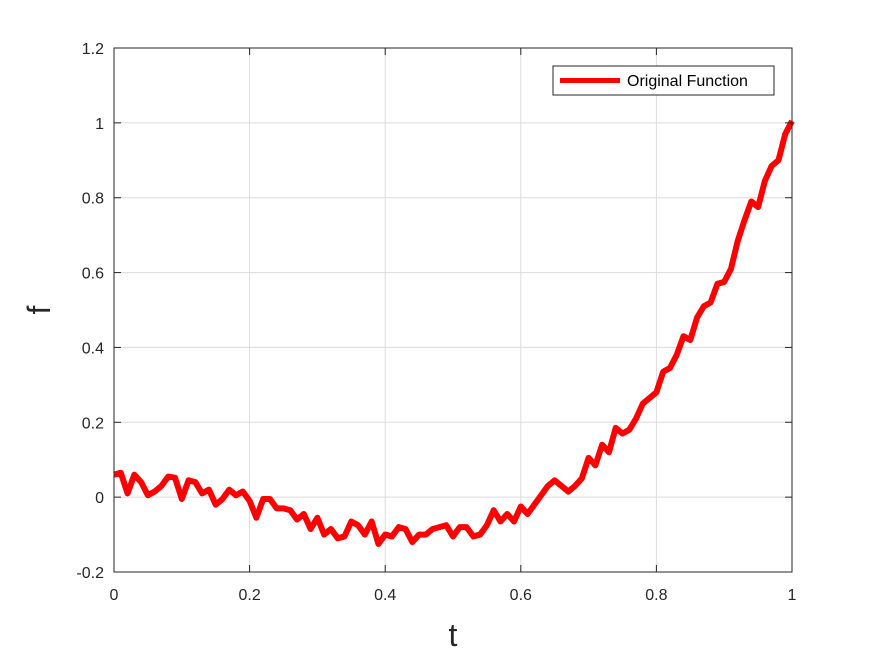 The height and width of the screenshot is (656, 875). Describe the element at coordinates (453, 635) in the screenshot. I see `x-axis-label: t` at that location.